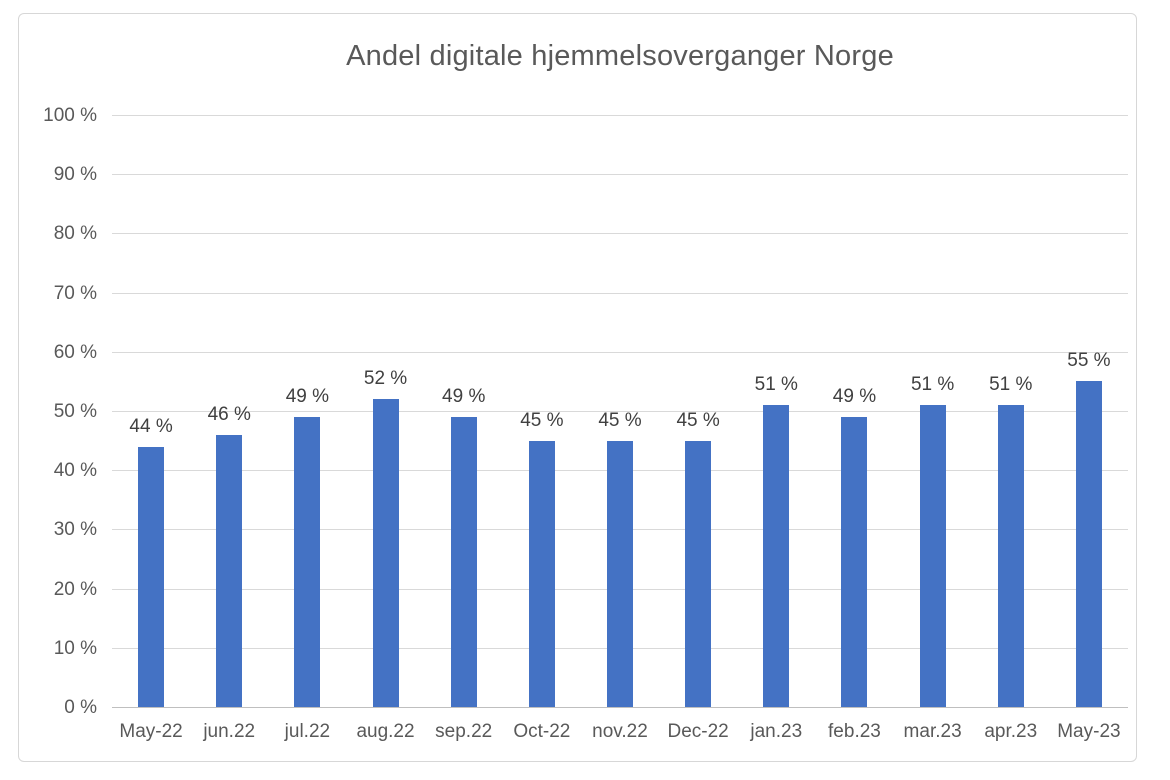 The width and height of the screenshot is (1170, 780). What do you see at coordinates (620, 731) in the screenshot?
I see `x-axis-tick-label: nov.22` at bounding box center [620, 731].